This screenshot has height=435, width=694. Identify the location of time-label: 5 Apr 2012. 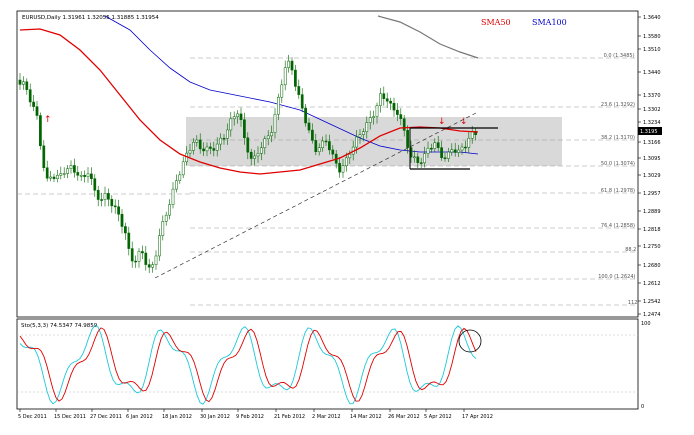
(438, 417).